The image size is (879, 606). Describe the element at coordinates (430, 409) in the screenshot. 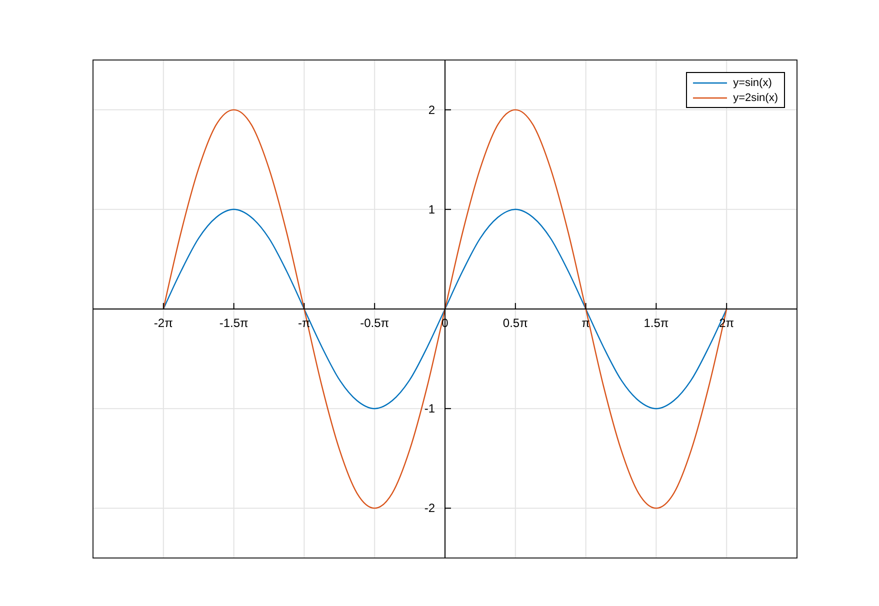

I see `y-tick-label: -1` at that location.